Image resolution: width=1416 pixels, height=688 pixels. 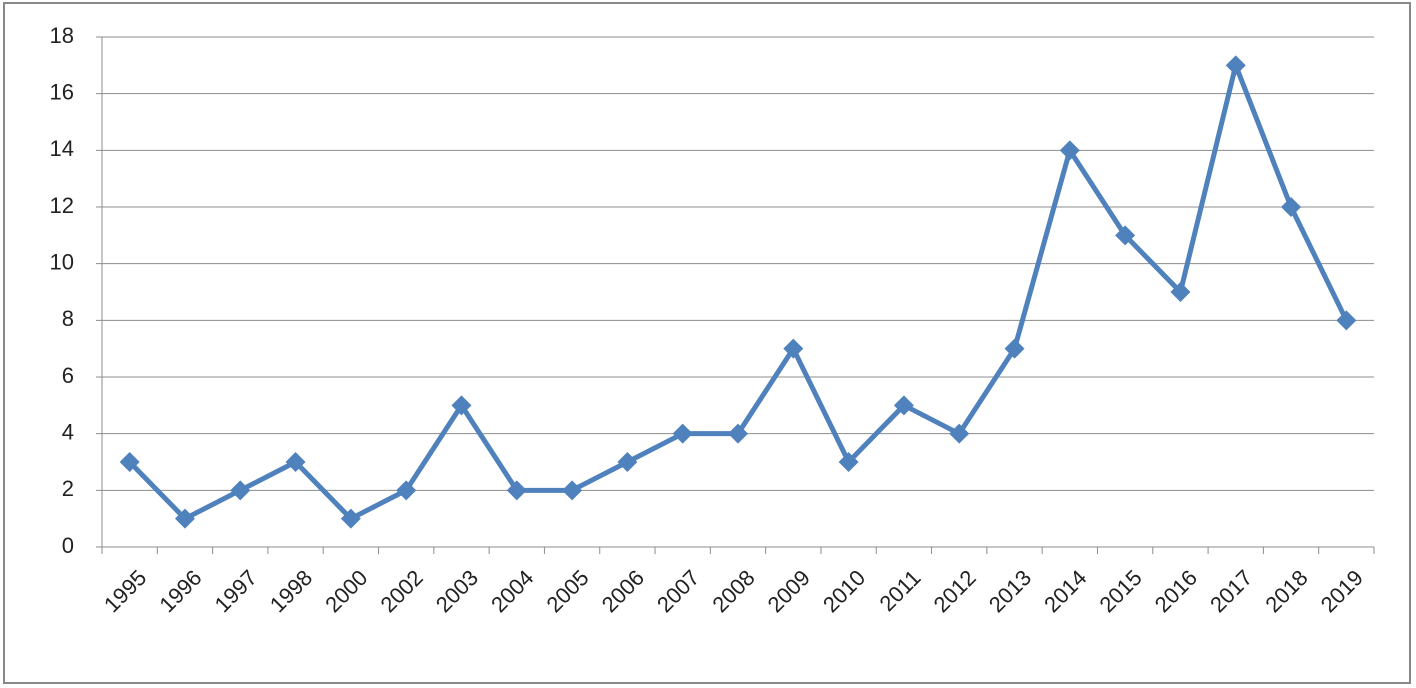 What do you see at coordinates (62, 261) in the screenshot?
I see `y-tick-label: 10` at bounding box center [62, 261].